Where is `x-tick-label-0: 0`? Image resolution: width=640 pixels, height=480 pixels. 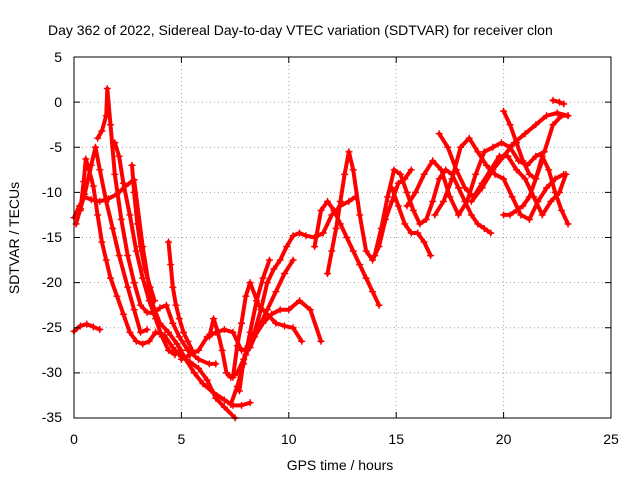
x-tick-label-0: 0 is located at coordinates (74, 439).